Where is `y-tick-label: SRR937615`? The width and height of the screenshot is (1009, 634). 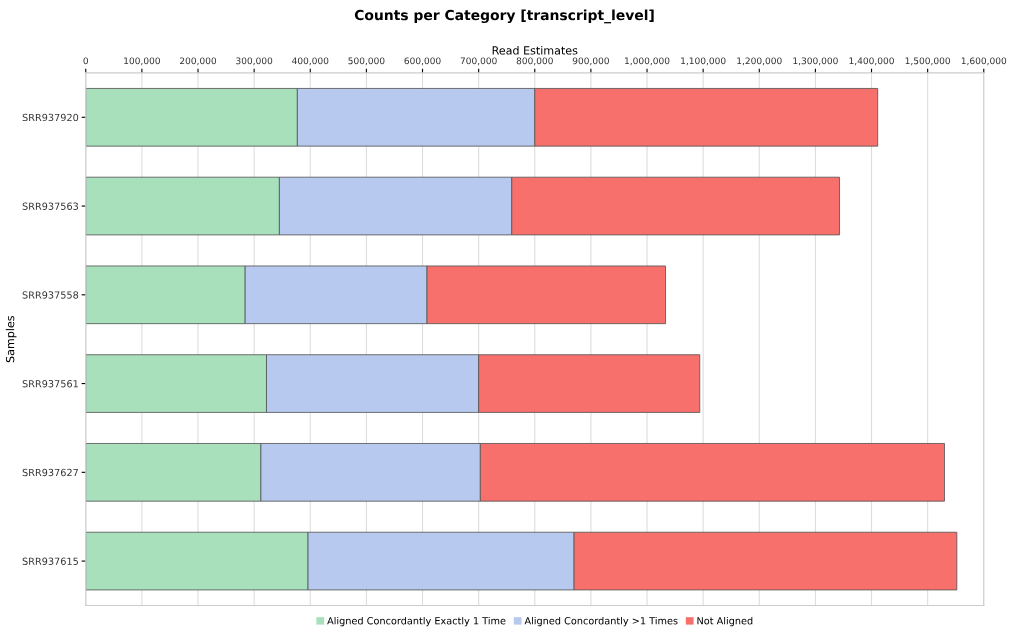
y-tick-label: SRR937615 is located at coordinates (50, 561).